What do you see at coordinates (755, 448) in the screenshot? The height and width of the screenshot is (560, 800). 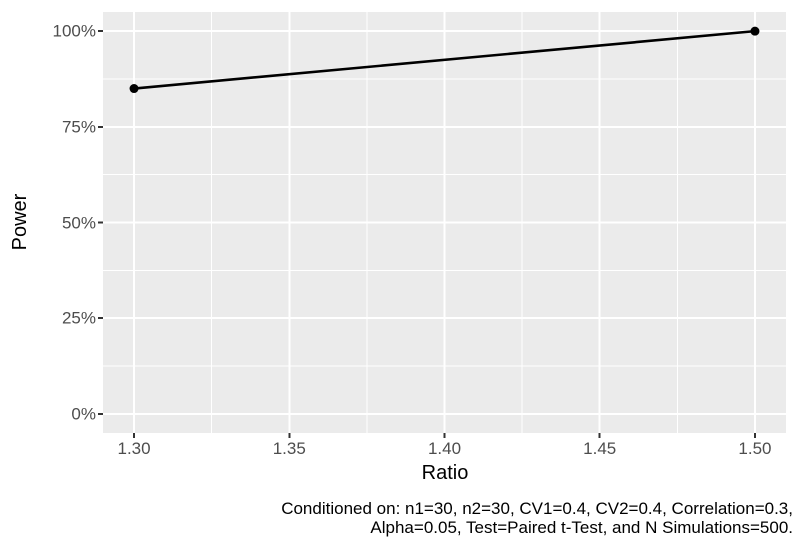 I see `x-tick-label: 1.50` at bounding box center [755, 448].